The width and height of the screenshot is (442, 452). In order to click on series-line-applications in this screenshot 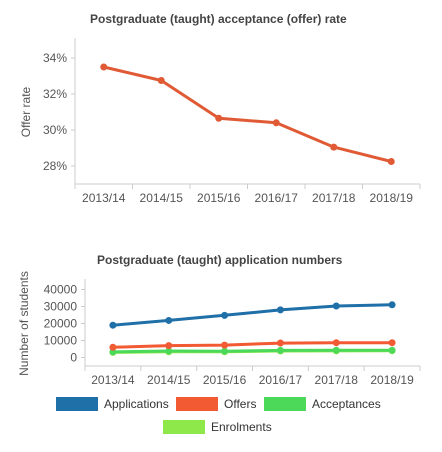, I will do `click(252, 315)`.